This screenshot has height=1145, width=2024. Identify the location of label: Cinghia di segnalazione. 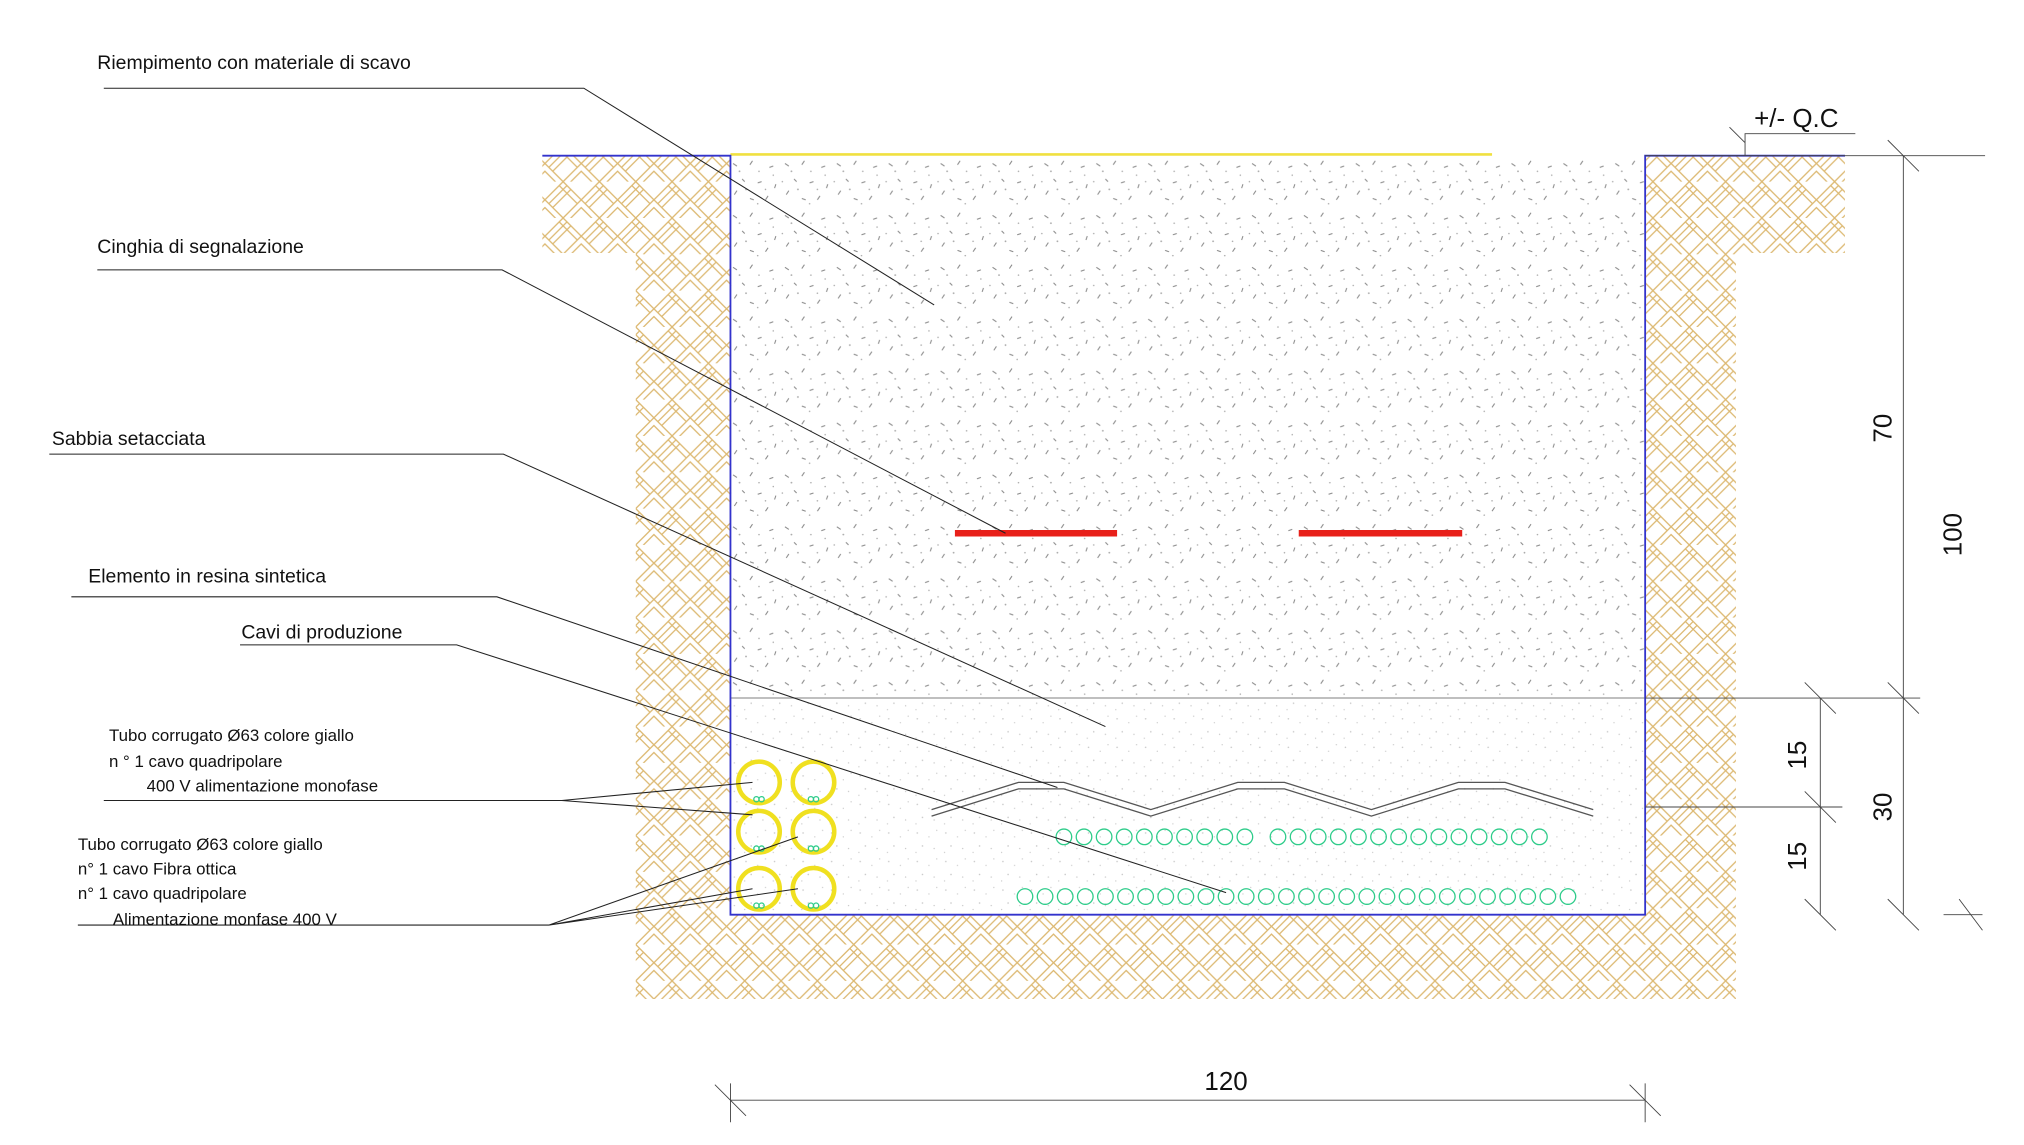
(200, 247).